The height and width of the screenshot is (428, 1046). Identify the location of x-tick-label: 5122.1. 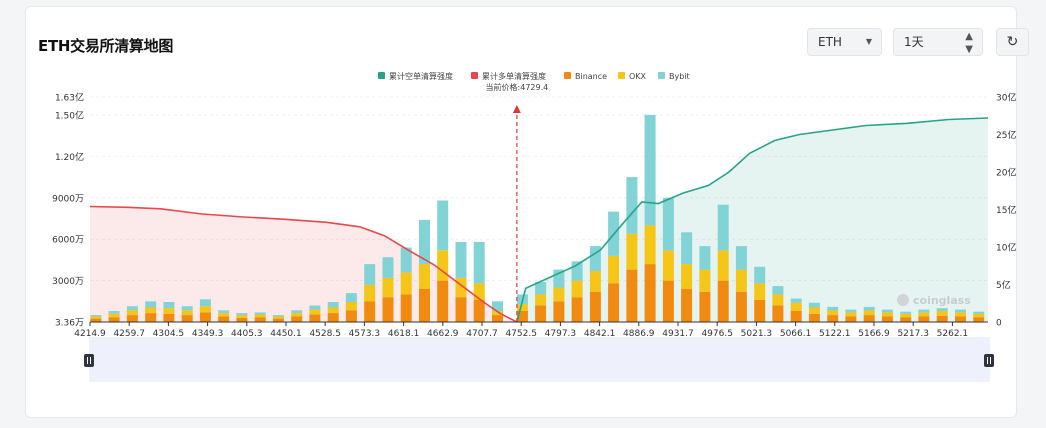
(835, 334).